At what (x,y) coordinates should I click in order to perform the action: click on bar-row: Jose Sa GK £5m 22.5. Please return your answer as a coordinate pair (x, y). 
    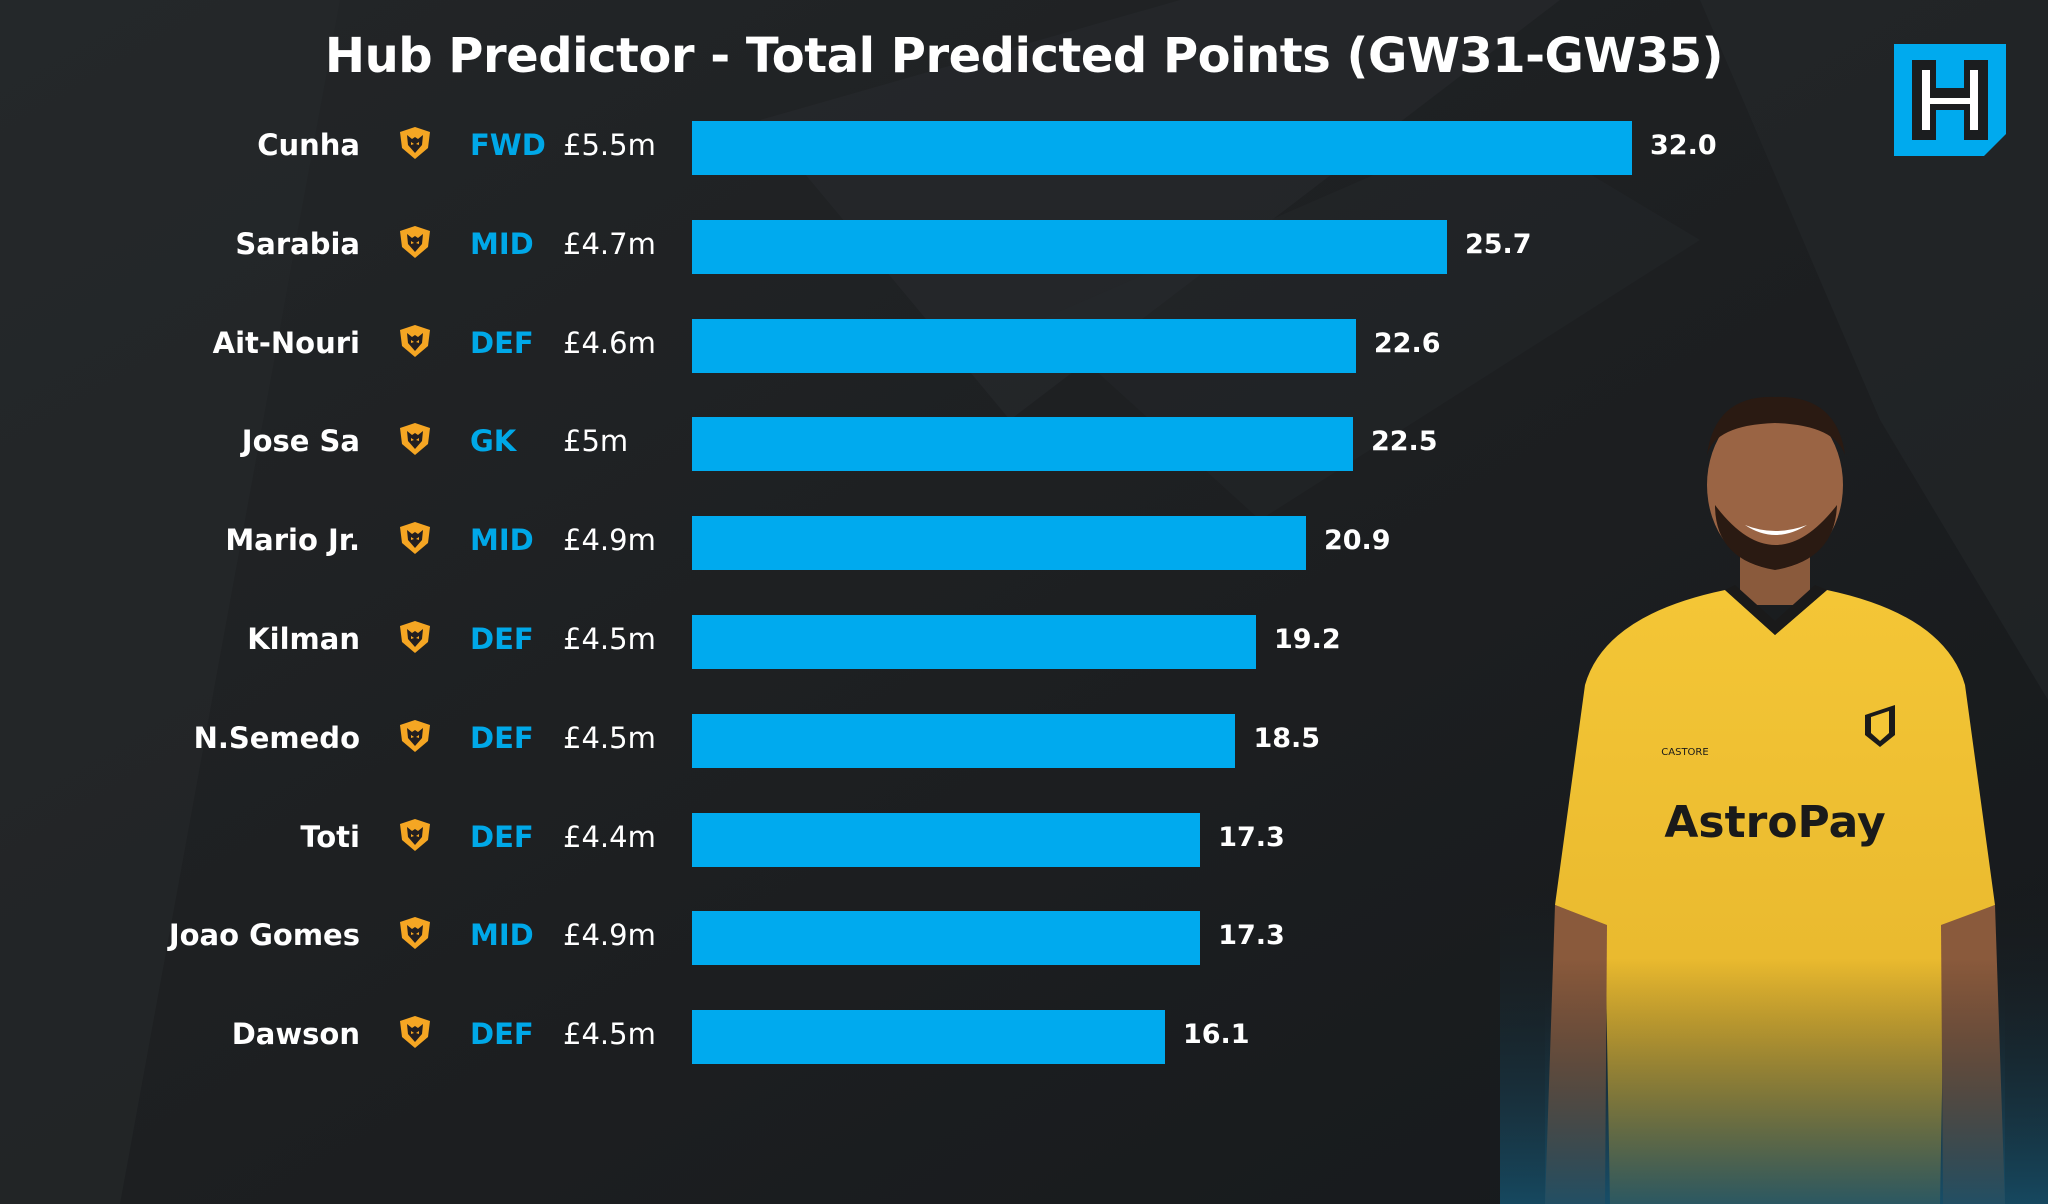
    Looking at the image, I should click on (890, 444).